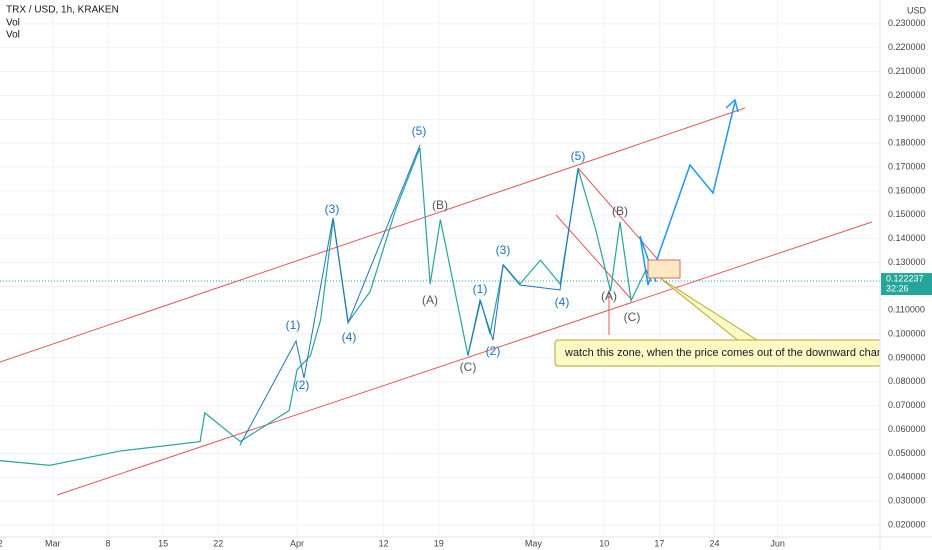 The width and height of the screenshot is (932, 550). Describe the element at coordinates (439, 543) in the screenshot. I see `x-tick-label: 19` at that location.